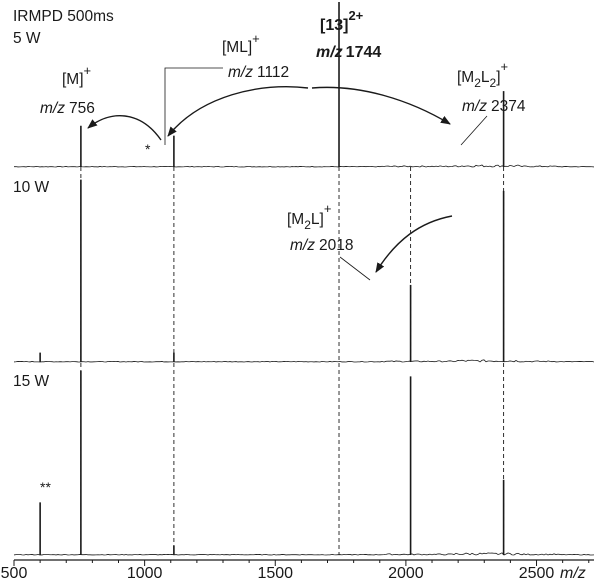 This screenshot has width=594, height=581. Describe the element at coordinates (309, 216) in the screenshot. I see `svg-text: [M2L]+` at that location.